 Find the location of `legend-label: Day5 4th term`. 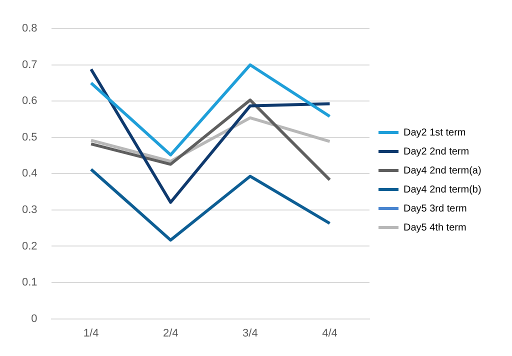

legend-label: Day5 4th term is located at coordinates (435, 228).